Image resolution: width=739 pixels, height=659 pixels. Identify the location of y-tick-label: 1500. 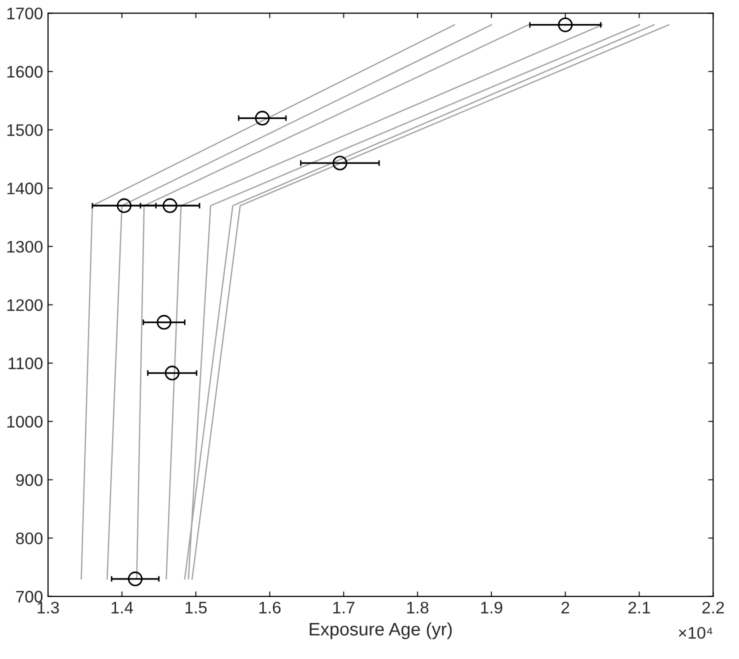
(25, 130).